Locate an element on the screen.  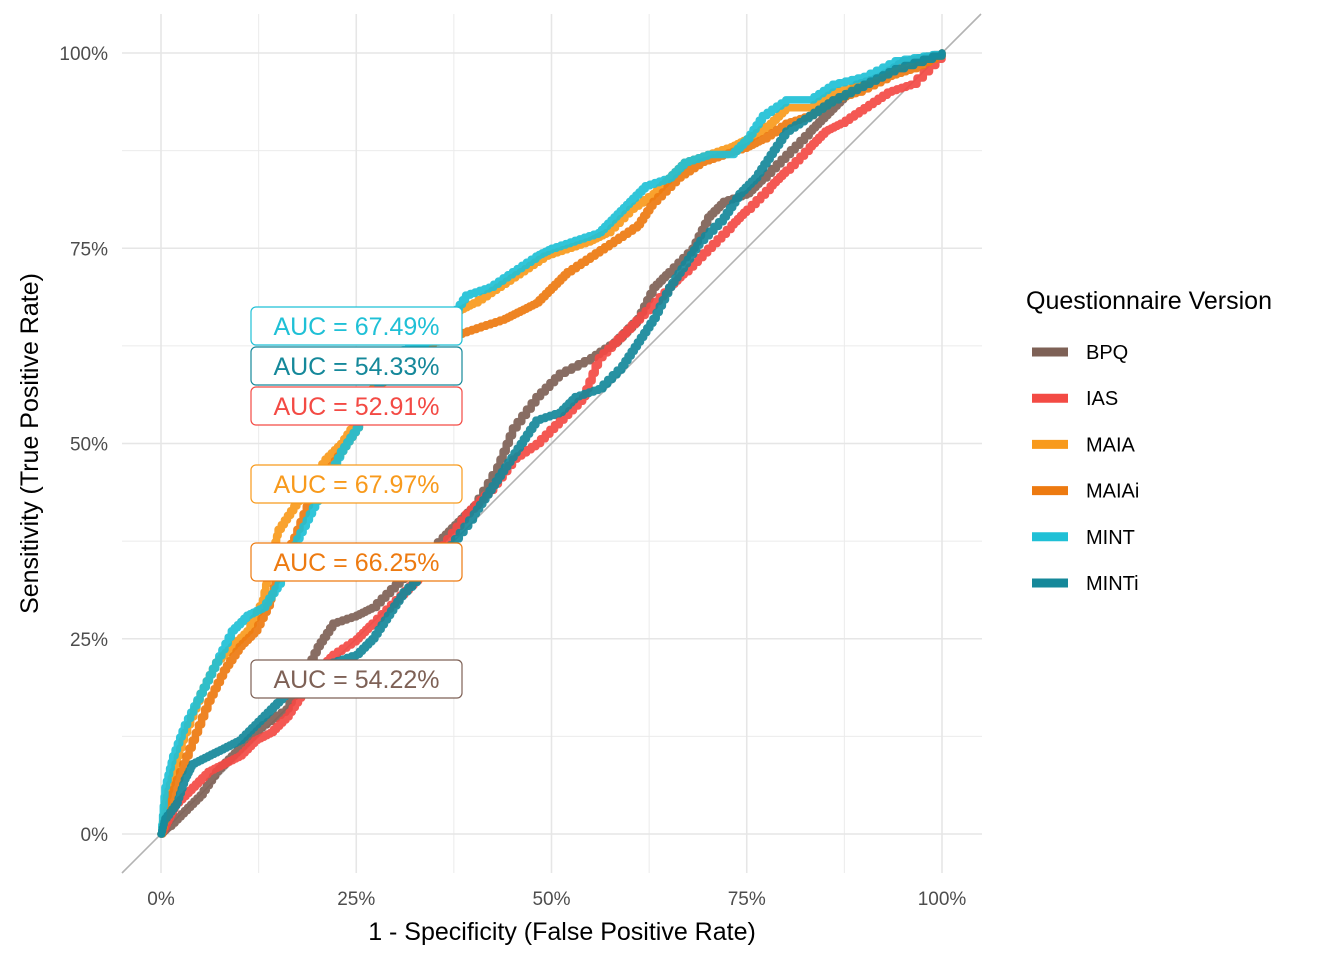
legend-item-mint: MINT is located at coordinates (1083, 538).